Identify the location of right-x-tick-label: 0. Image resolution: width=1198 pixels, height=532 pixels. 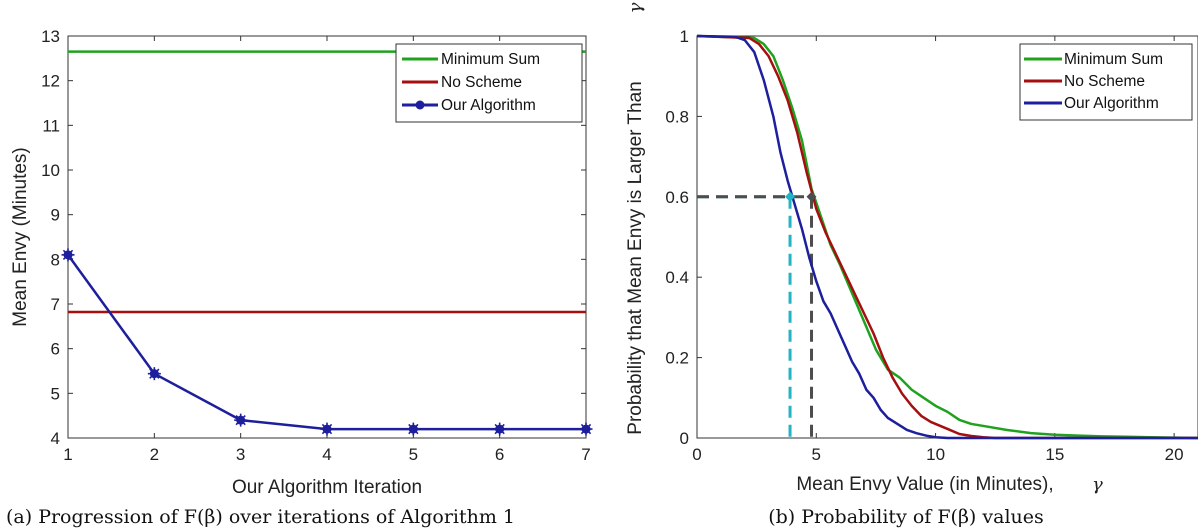
(696, 454).